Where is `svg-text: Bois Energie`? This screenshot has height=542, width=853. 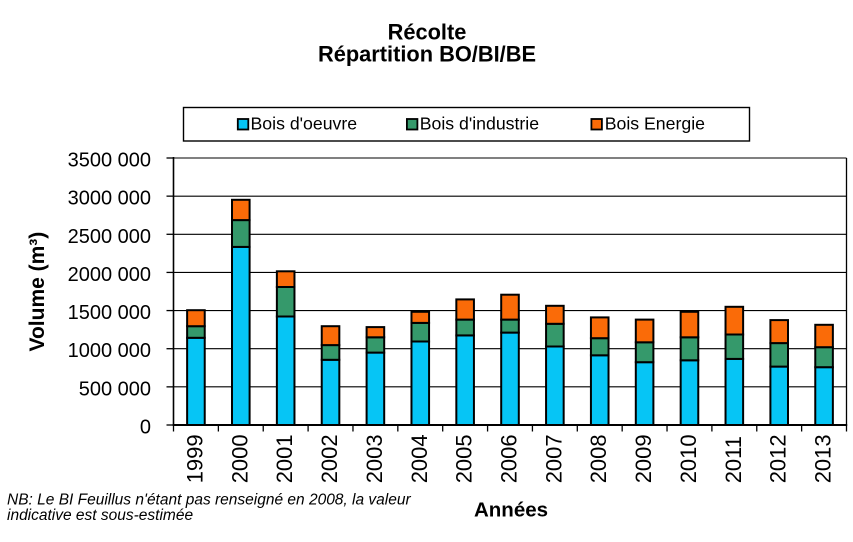 svg-text: Bois Energie is located at coordinates (655, 123).